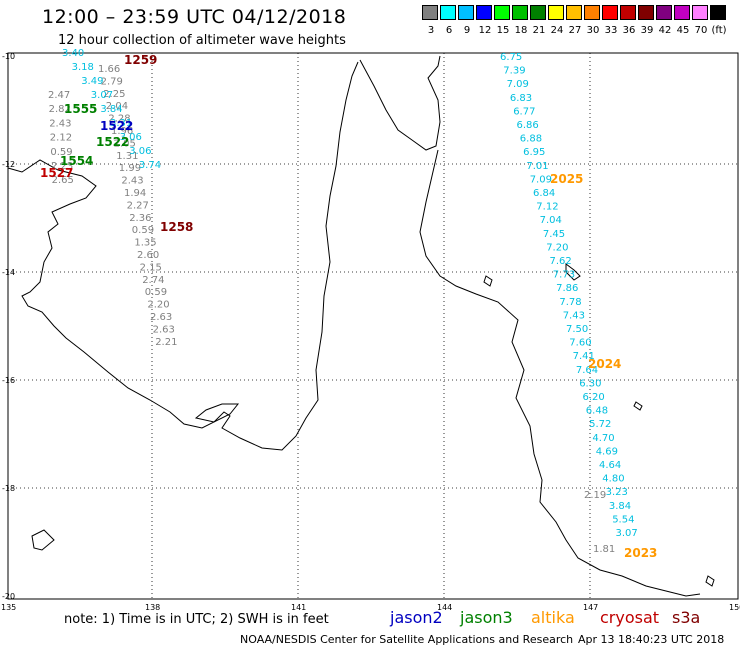 This screenshot has width=740, height=650. I want to click on wave-height-value: 2.19, so click(595, 495).